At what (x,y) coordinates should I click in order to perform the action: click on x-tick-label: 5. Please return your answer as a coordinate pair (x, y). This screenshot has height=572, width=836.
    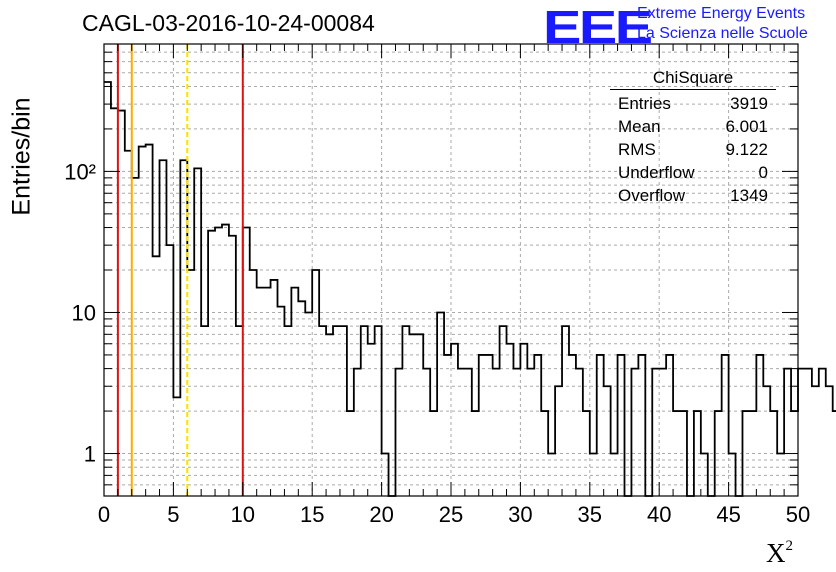
    Looking at the image, I should click on (173, 514).